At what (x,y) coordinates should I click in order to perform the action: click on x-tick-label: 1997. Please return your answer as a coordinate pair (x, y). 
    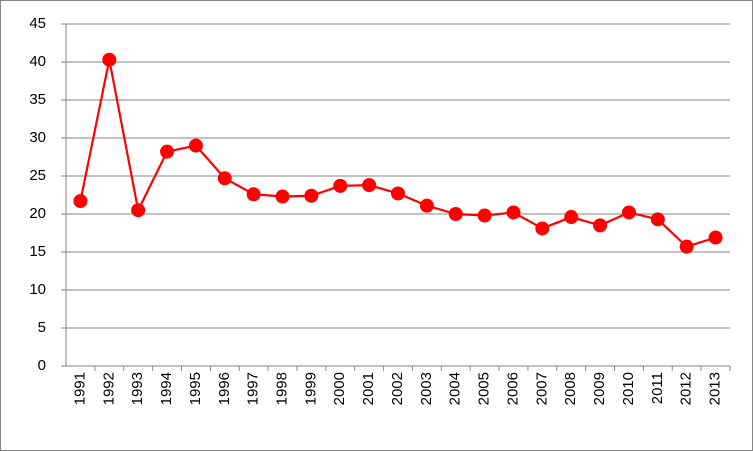
    Looking at the image, I should click on (253, 388).